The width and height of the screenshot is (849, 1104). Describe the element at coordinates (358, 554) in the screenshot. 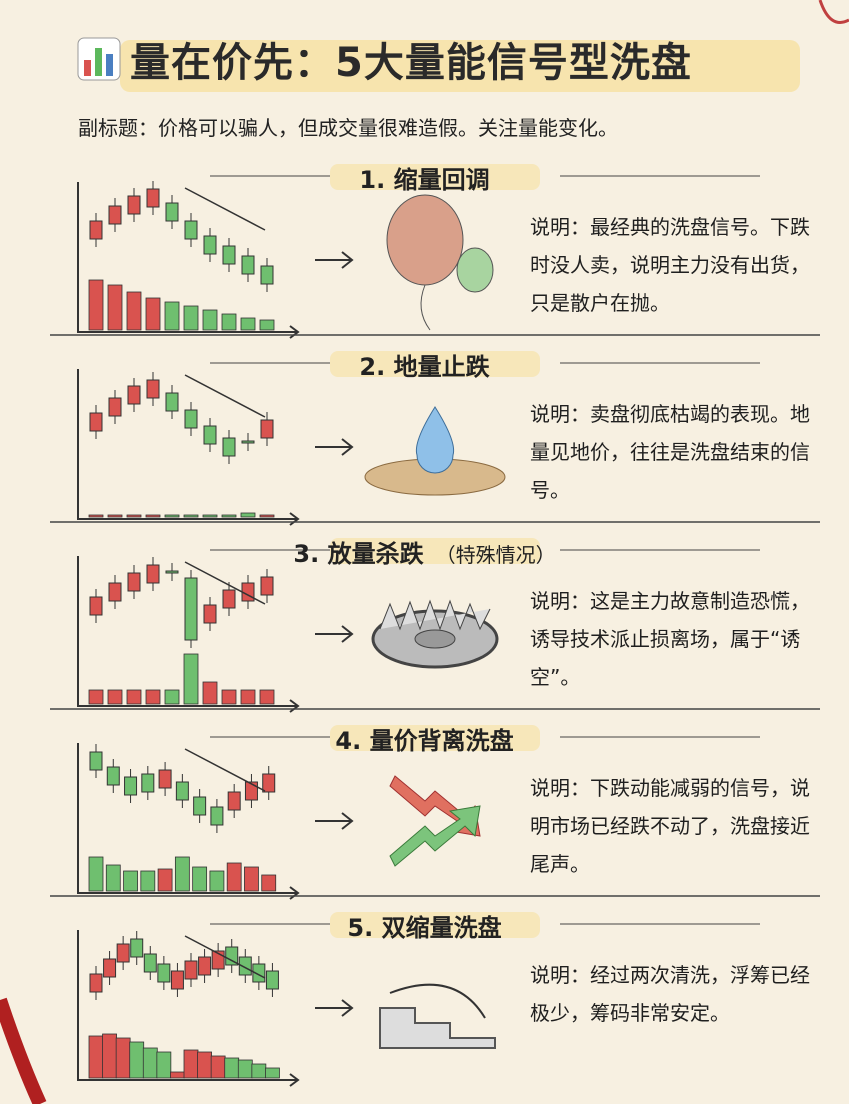

I see `heading-text: 3. 放量杀跌` at that location.